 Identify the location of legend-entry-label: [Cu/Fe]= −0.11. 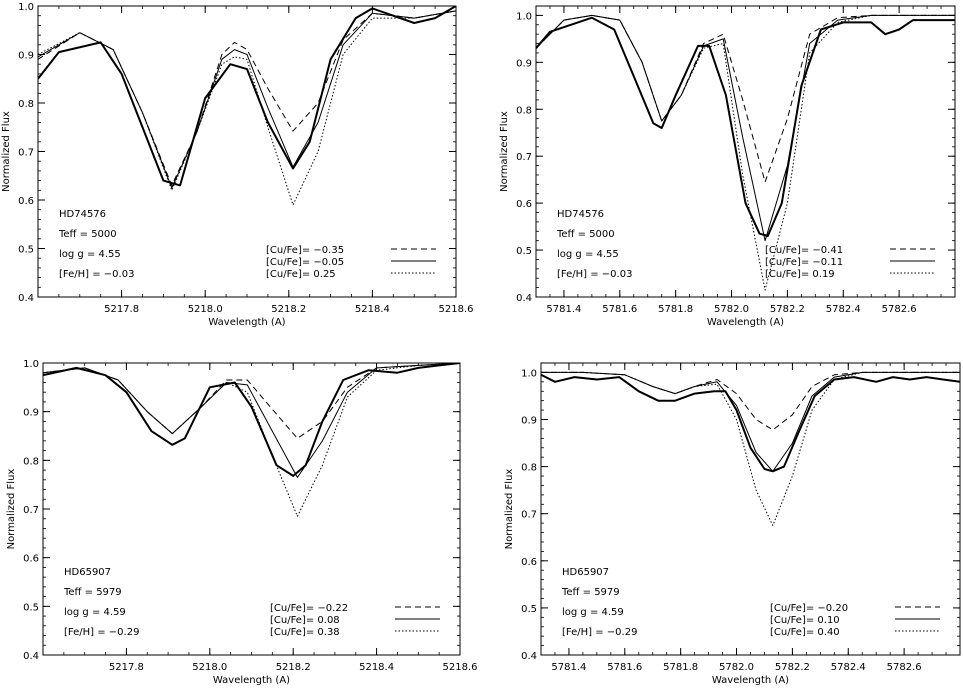
(804, 262).